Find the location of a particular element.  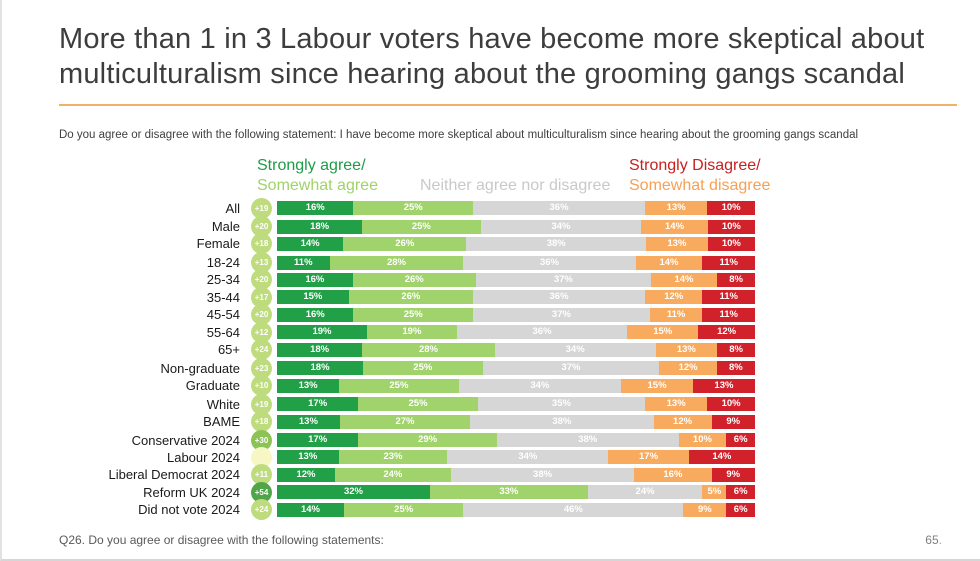

row-label: Female is located at coordinates (218, 244).